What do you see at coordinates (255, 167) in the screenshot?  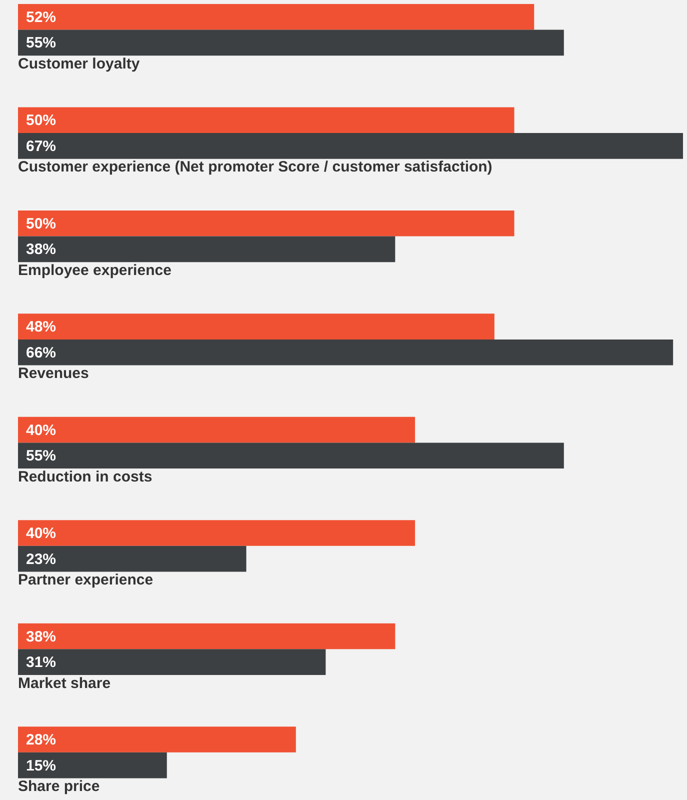 I see `y-tick-label: Customer experience (Net promoter Score / customer satisfaction)` at bounding box center [255, 167].